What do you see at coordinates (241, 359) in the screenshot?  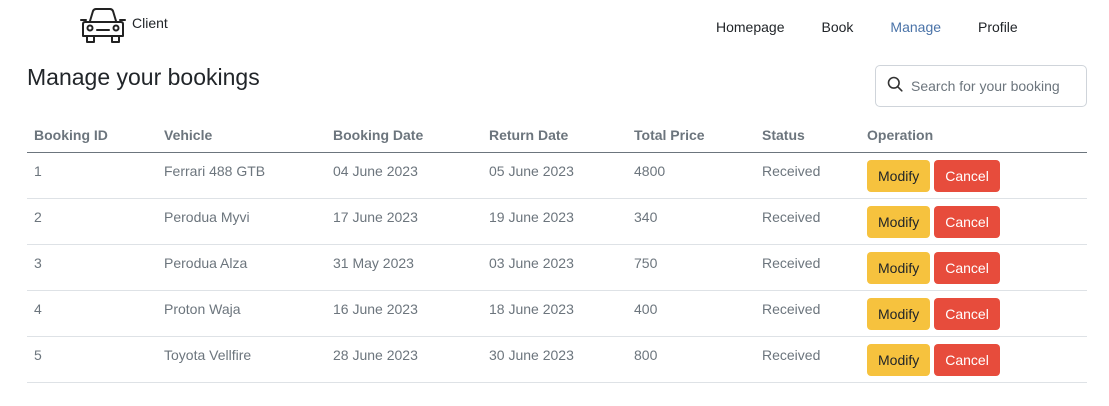 I see `cell-vehicle: Toyota Vellfire` at bounding box center [241, 359].